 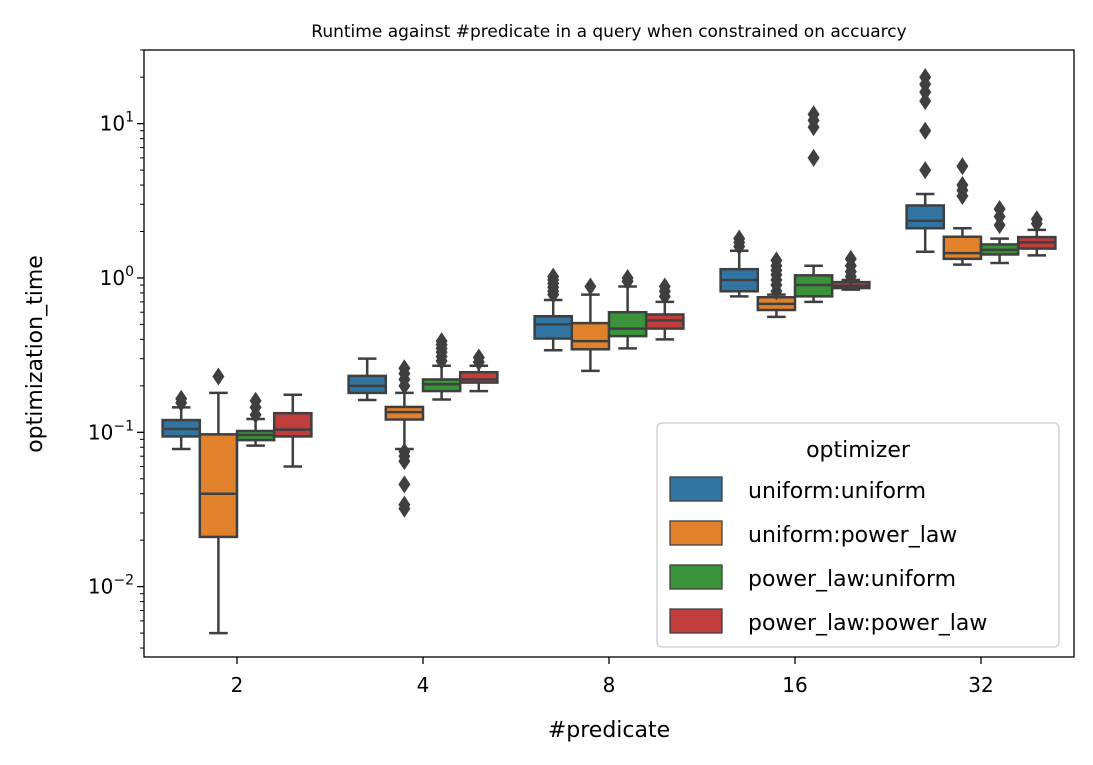 I want to click on y-tick-label: 10⁻¹, so click(x=111, y=431).